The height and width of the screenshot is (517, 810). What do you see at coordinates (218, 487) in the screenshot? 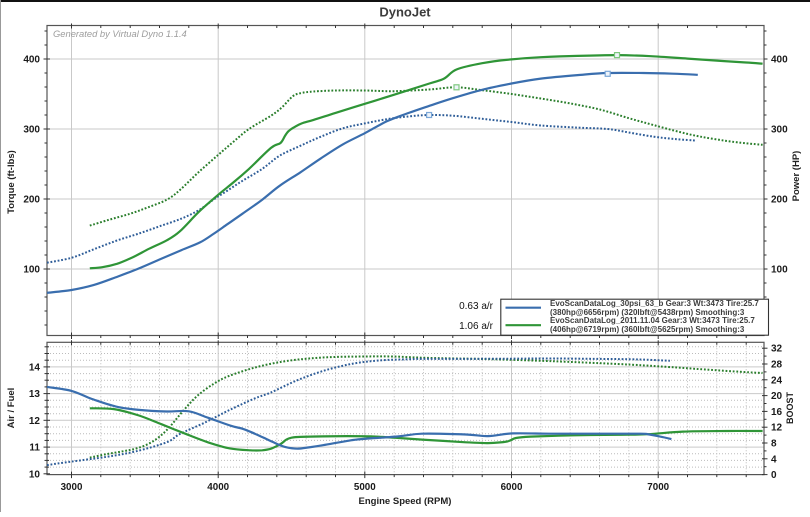
I see `svg-text: 4000` at bounding box center [218, 487].